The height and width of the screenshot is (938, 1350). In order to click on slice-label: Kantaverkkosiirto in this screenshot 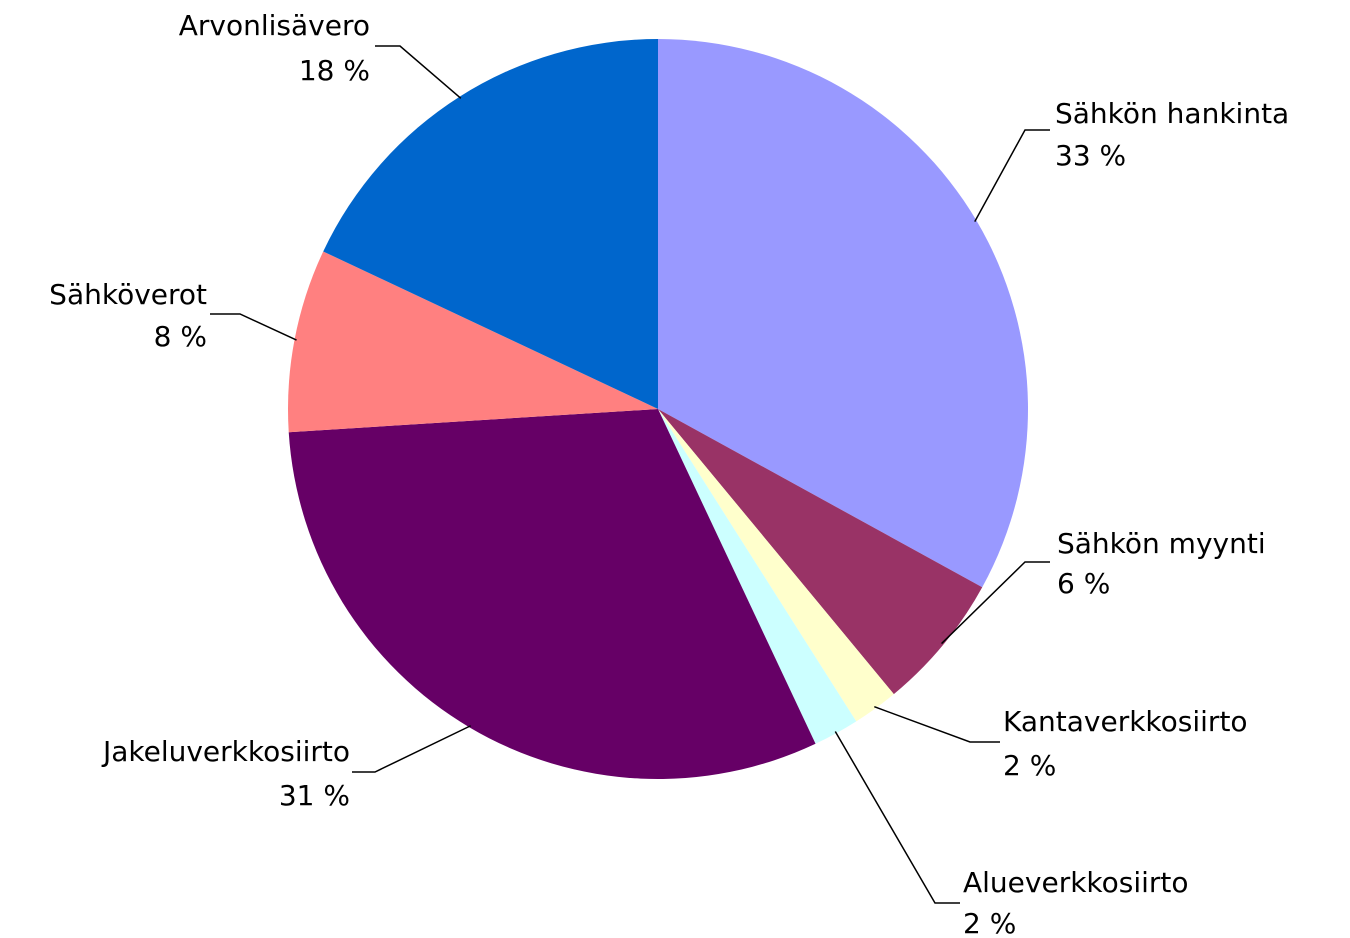, I will do `click(1125, 721)`.